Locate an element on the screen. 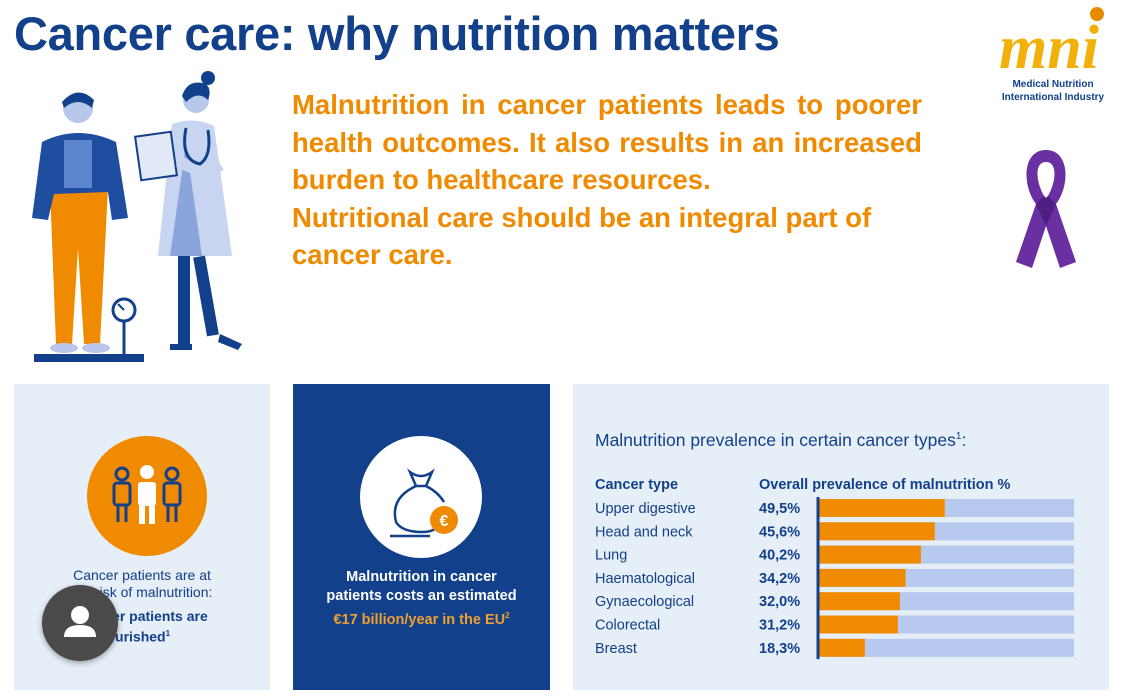  value-label: 45,6% is located at coordinates (779, 532).